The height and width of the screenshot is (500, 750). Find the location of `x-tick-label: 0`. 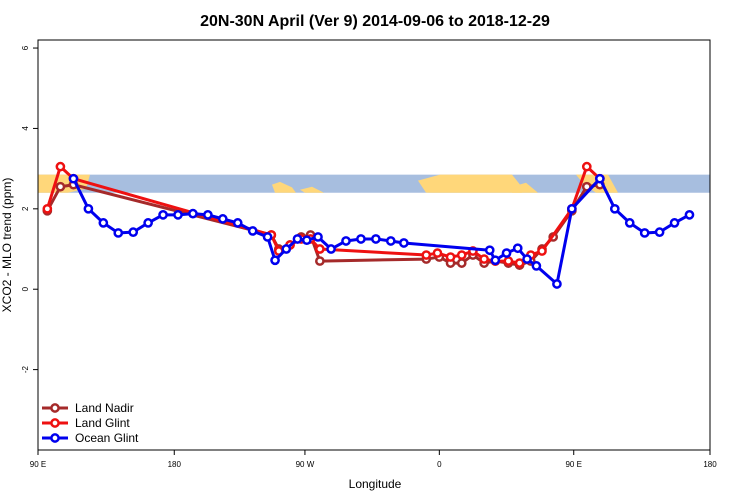

x-tick-label: 0 is located at coordinates (439, 464).